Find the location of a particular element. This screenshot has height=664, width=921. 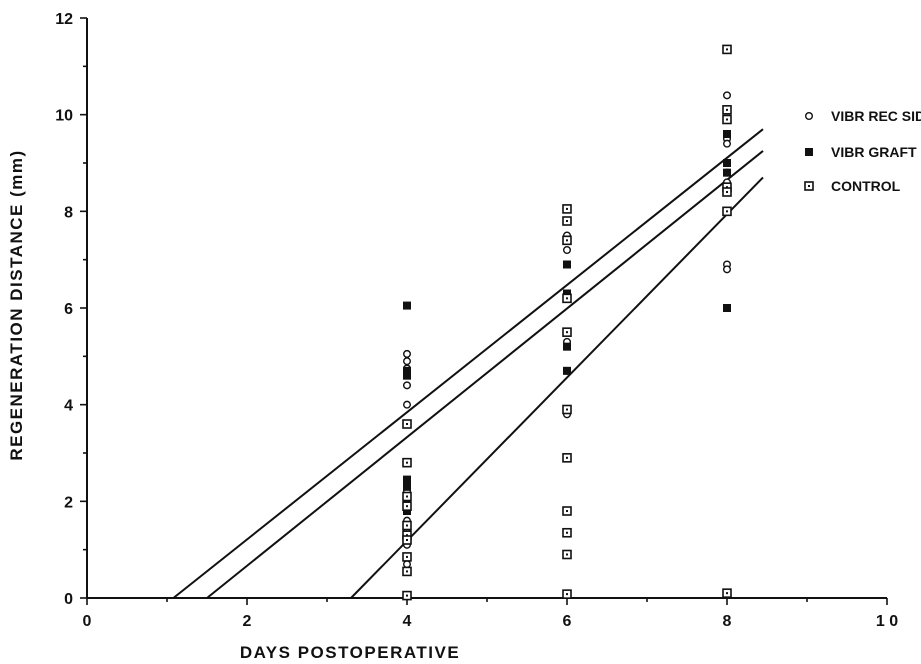

legend-label: VIBR GRAFT is located at coordinates (874, 152).